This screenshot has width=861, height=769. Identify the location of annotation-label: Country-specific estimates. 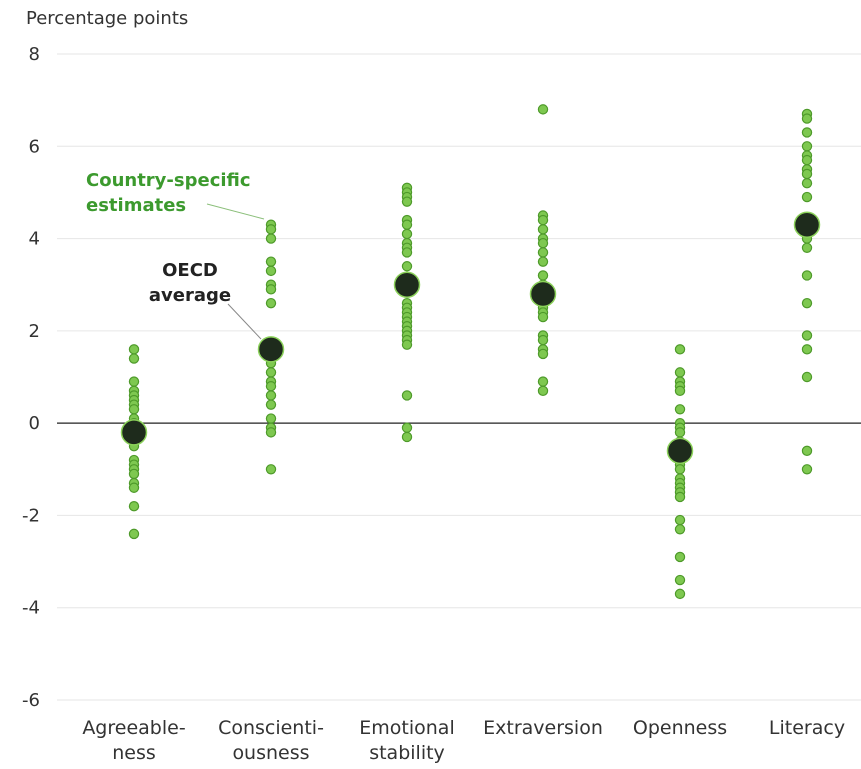
(168, 193).